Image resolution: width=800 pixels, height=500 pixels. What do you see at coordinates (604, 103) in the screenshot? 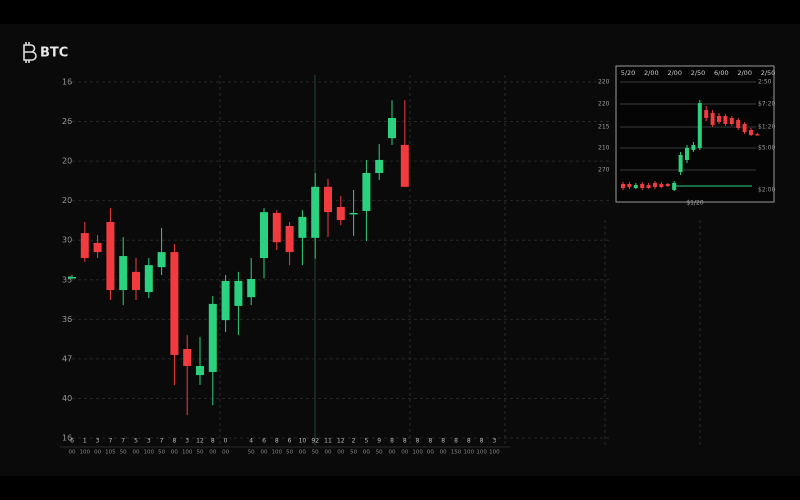
I see `y-tick-label: 220` at bounding box center [604, 103].